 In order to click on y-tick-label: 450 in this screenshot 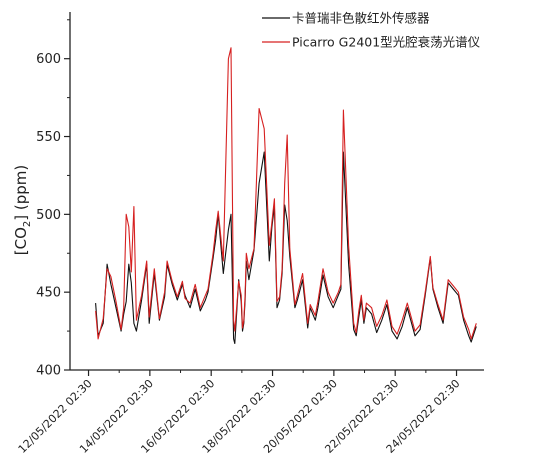, I will do `click(48, 293)`.